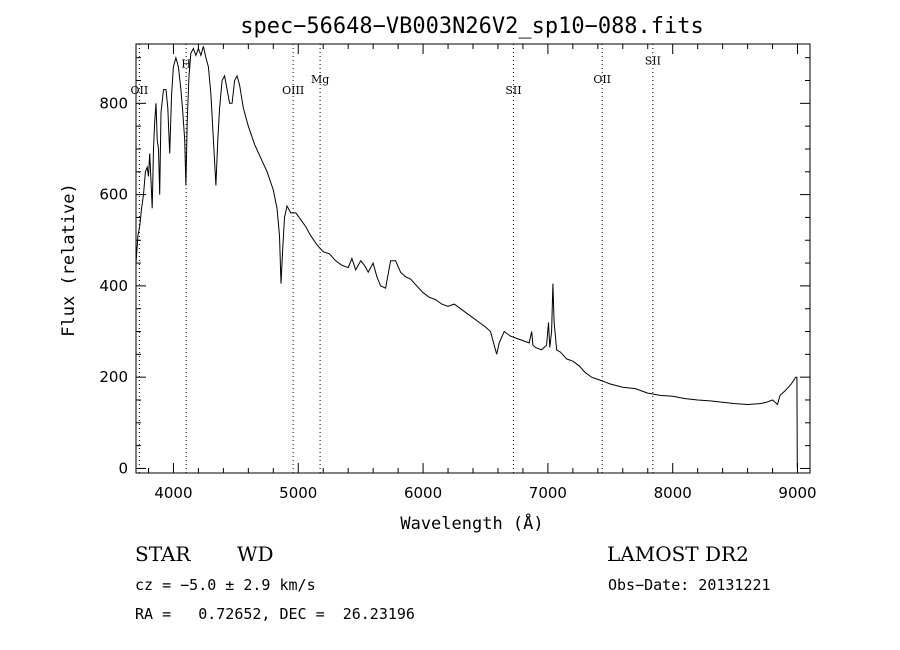 The image size is (900, 650). What do you see at coordinates (472, 26) in the screenshot?
I see `chart-title: spec−56648−VB003N26V2_sp10−088.fits` at bounding box center [472, 26].